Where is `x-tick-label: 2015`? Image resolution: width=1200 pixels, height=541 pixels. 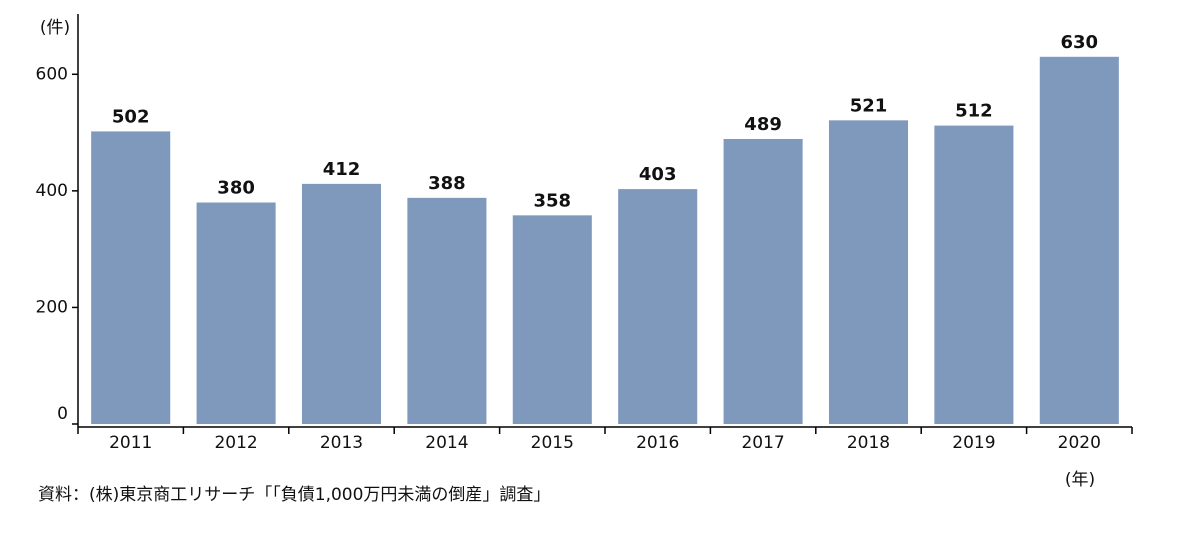
x-tick-label: 2015 is located at coordinates (552, 443).